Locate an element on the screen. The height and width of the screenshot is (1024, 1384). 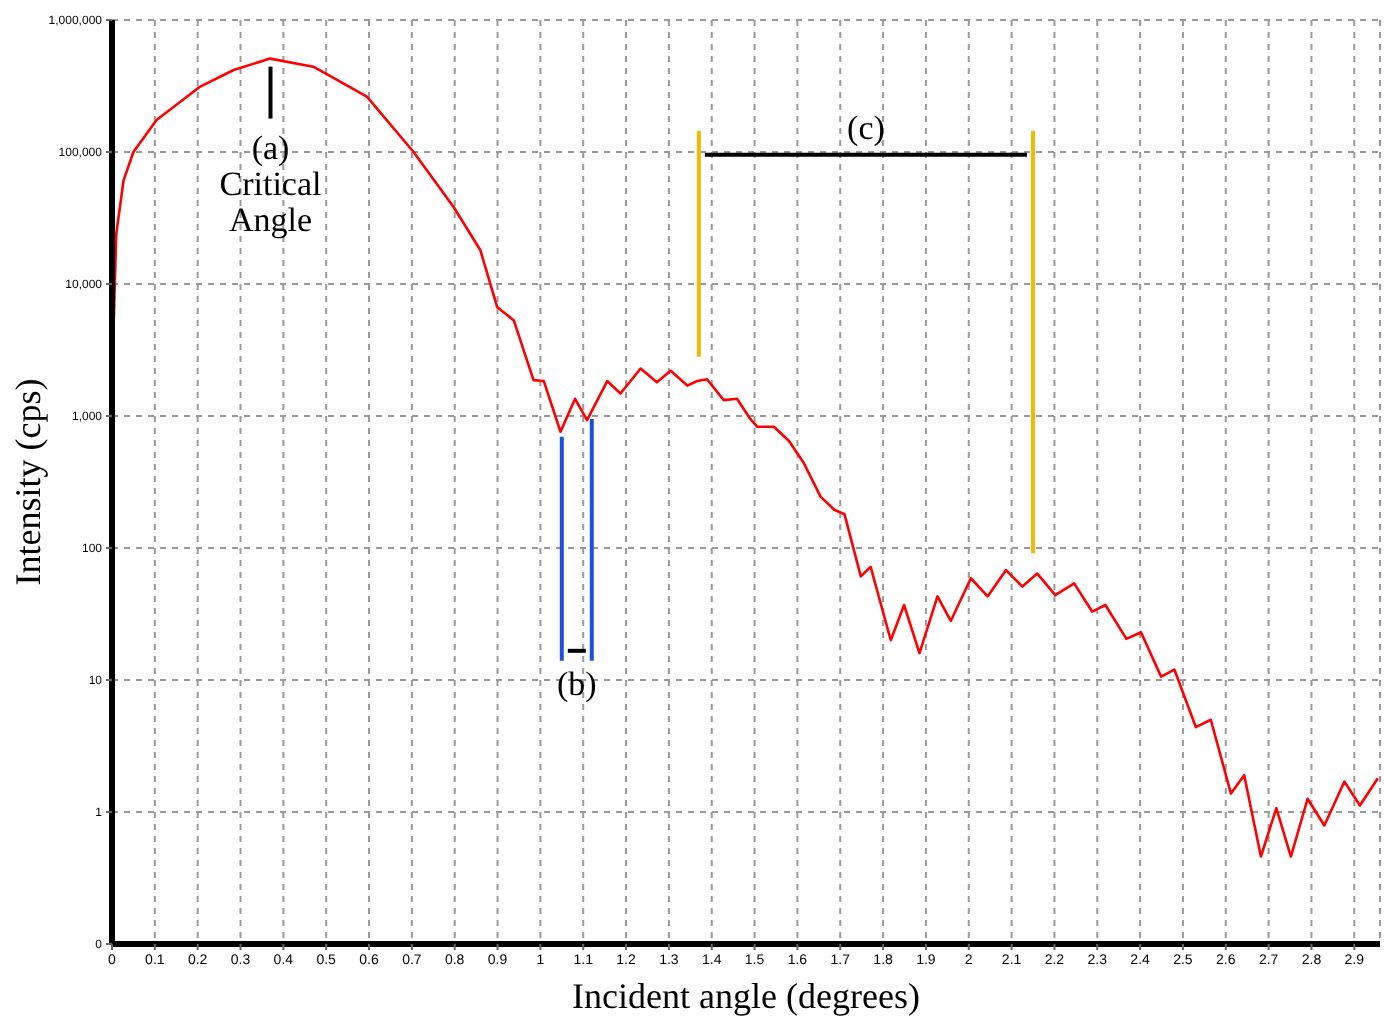
y-axis-title: Intensity (cps) is located at coordinates (28, 482).